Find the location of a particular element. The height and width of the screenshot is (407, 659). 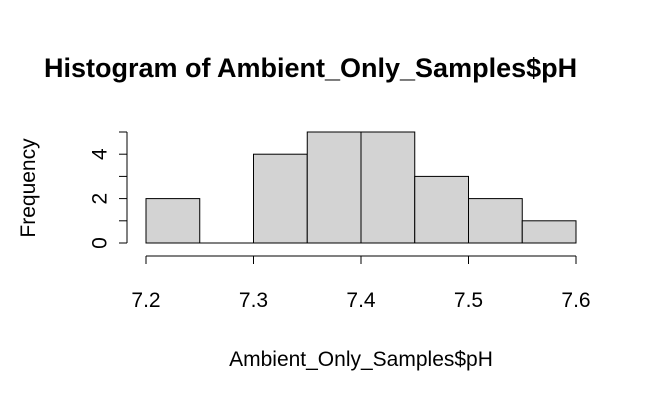

y-axis-label: Frequency is located at coordinates (28, 188).